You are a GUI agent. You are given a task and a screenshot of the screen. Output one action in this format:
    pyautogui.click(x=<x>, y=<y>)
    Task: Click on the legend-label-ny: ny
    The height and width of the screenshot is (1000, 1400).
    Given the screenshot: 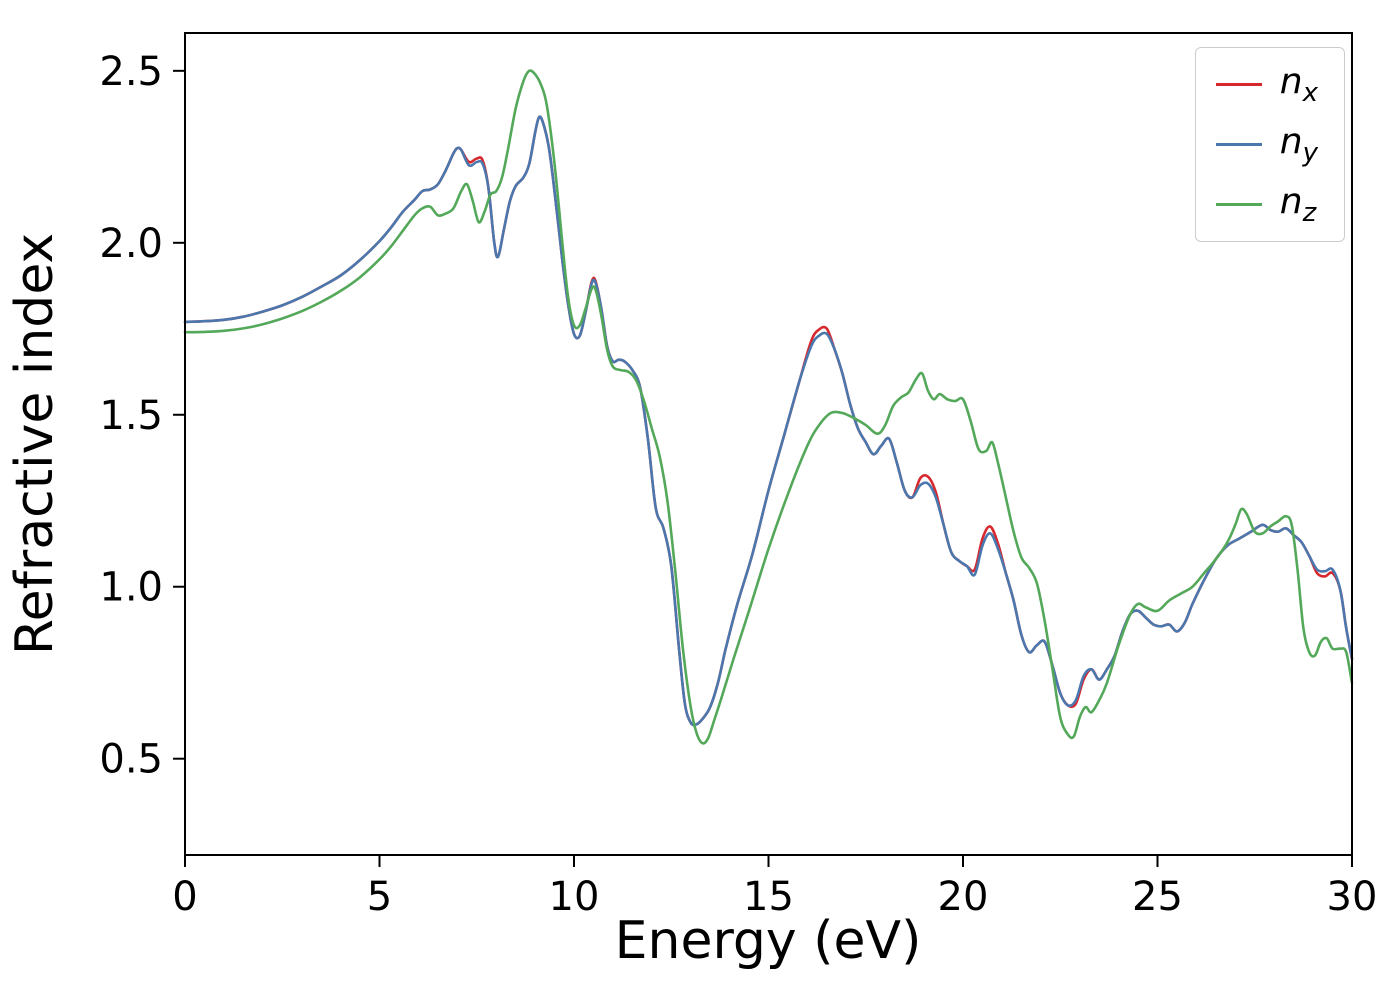 What is the action you would take?
    pyautogui.click(x=1298, y=144)
    